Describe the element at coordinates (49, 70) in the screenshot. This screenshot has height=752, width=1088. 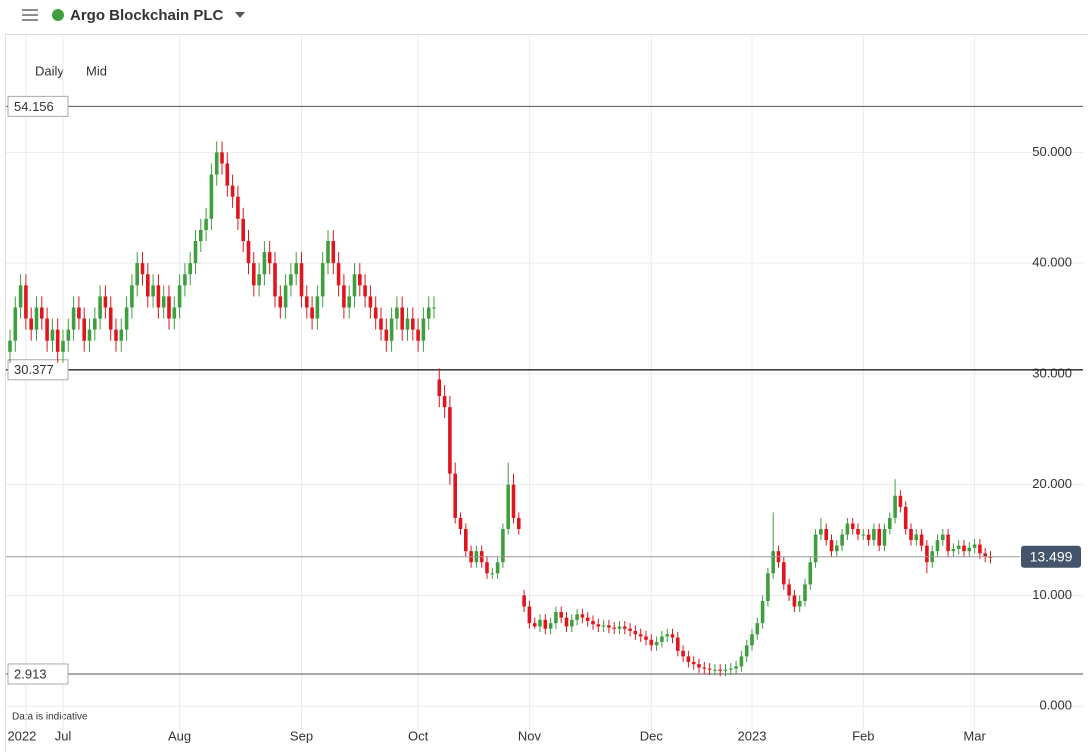
I see `interval-label: Daily` at that location.